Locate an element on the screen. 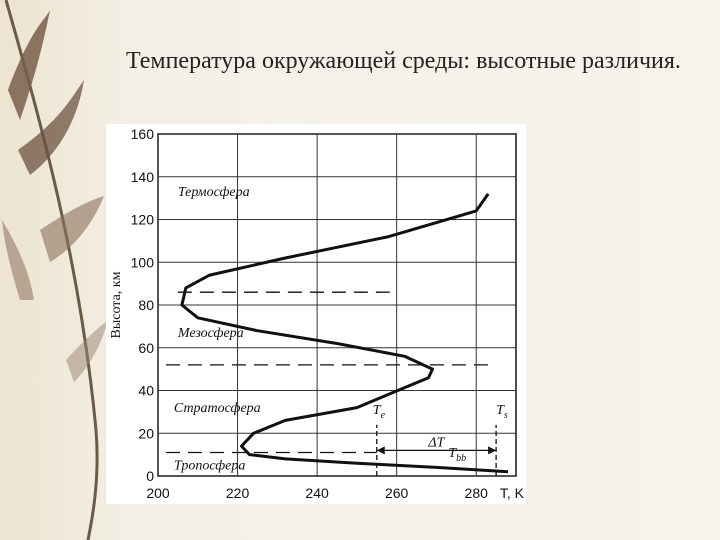  y-tick-label: 160 is located at coordinates (143, 134).